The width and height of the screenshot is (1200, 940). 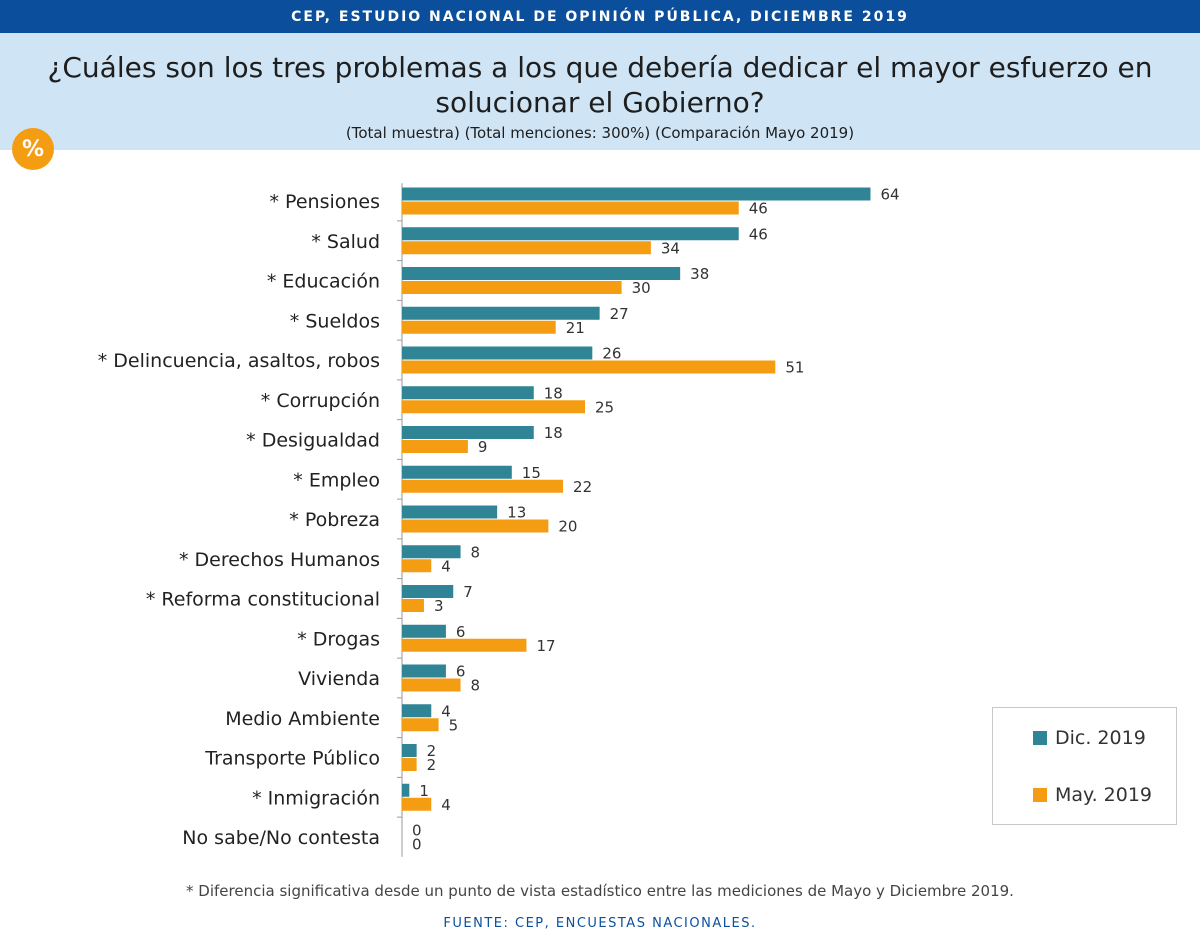 What do you see at coordinates (604, 407) in the screenshot?
I see `data-label-may-2019: 25` at bounding box center [604, 407].